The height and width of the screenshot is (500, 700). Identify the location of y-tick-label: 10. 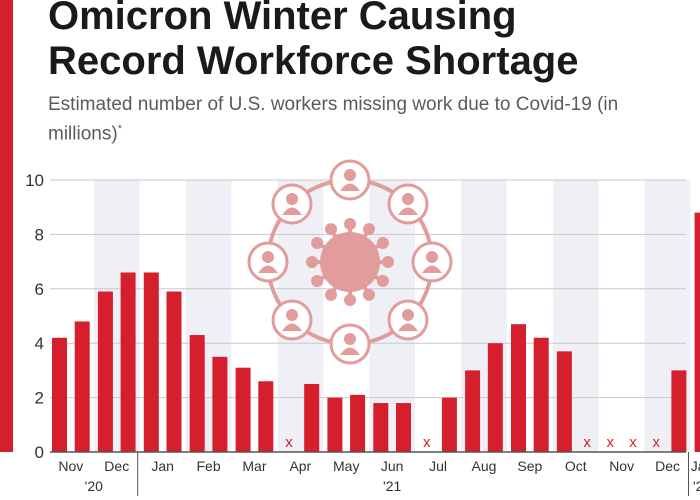
(34, 180).